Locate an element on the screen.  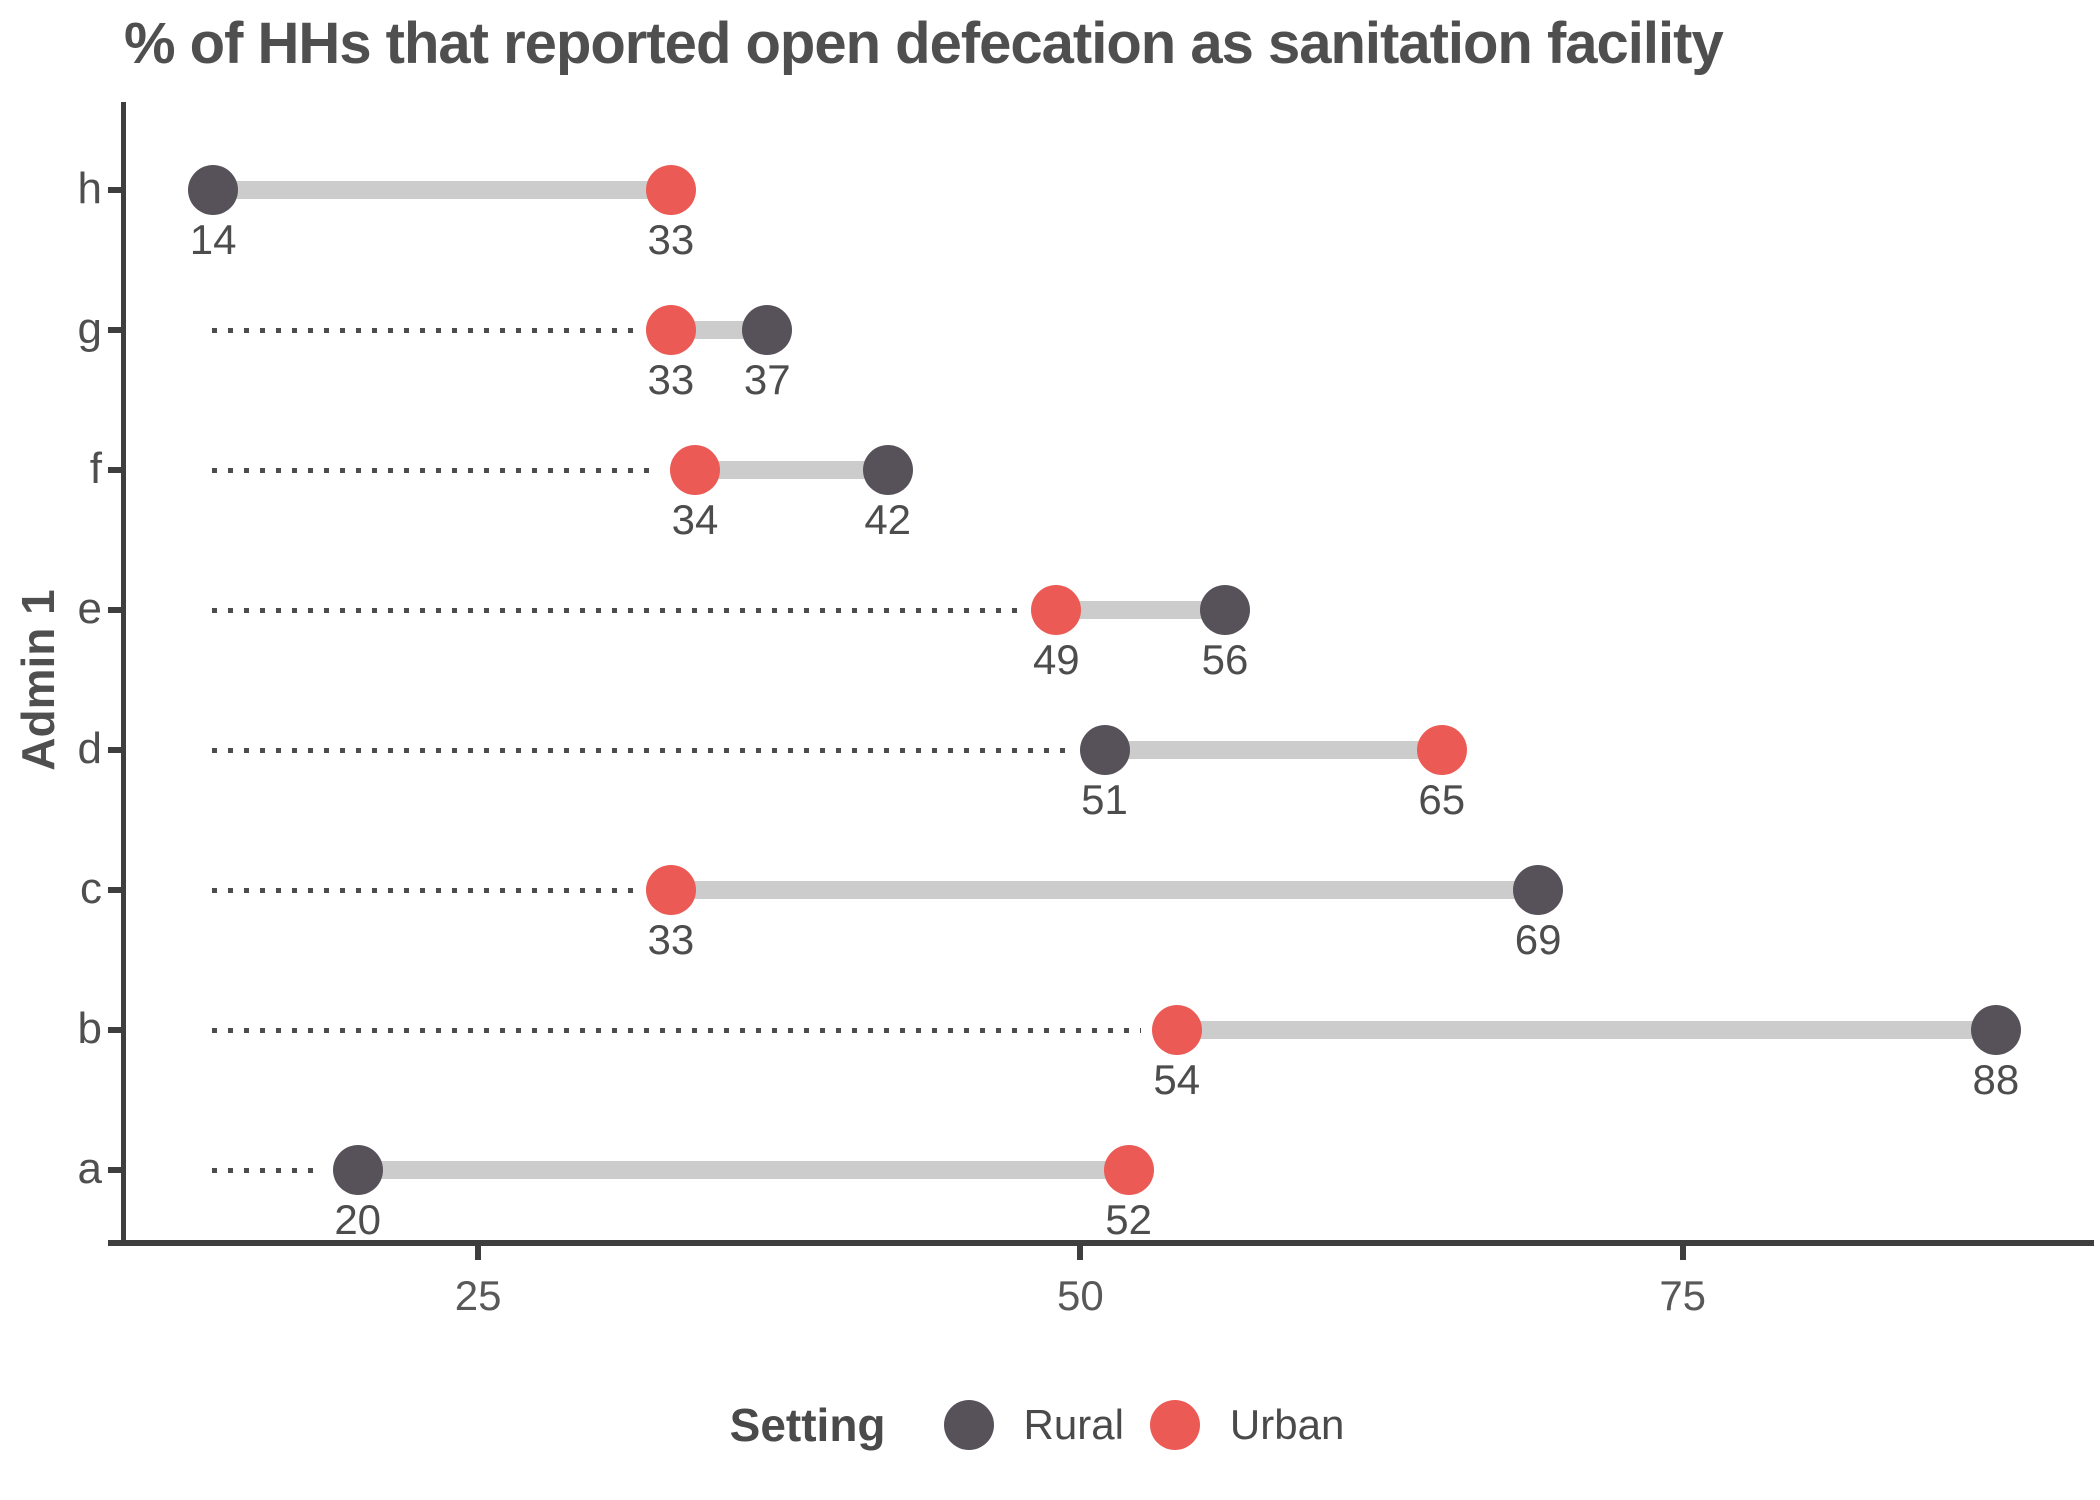
leader-line-b is located at coordinates (676, 1030).